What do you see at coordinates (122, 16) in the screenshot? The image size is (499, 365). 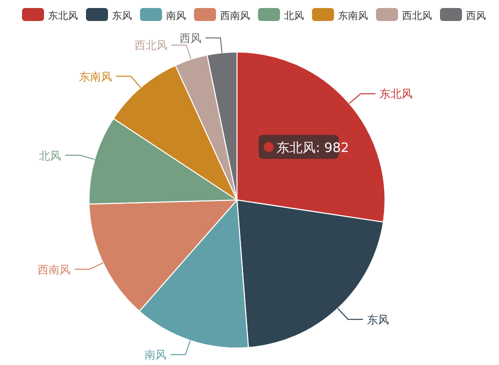 I see `legend-label: 东风` at bounding box center [122, 16].